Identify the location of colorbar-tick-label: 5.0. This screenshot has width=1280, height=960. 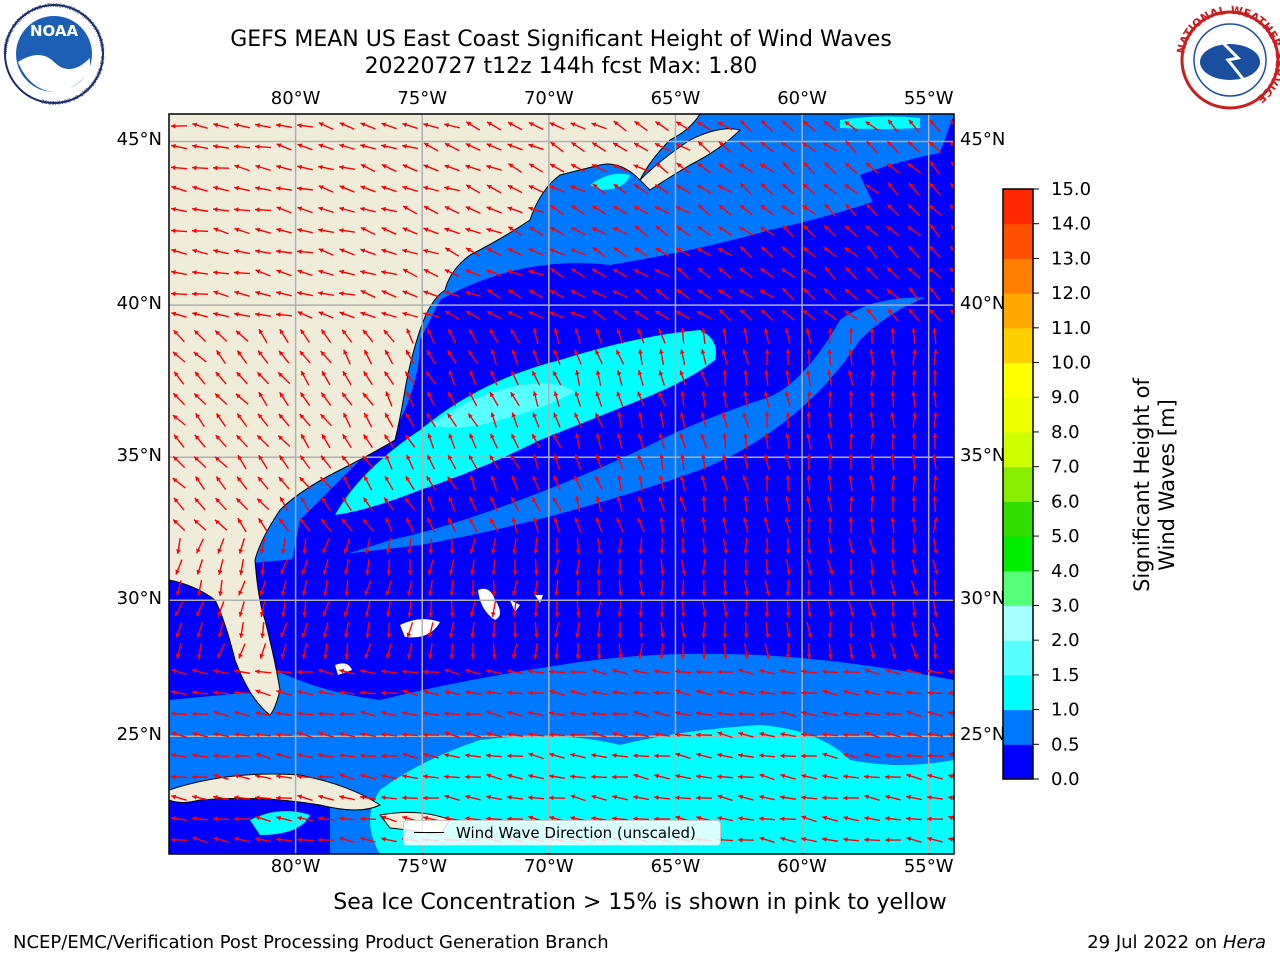
(1065, 536).